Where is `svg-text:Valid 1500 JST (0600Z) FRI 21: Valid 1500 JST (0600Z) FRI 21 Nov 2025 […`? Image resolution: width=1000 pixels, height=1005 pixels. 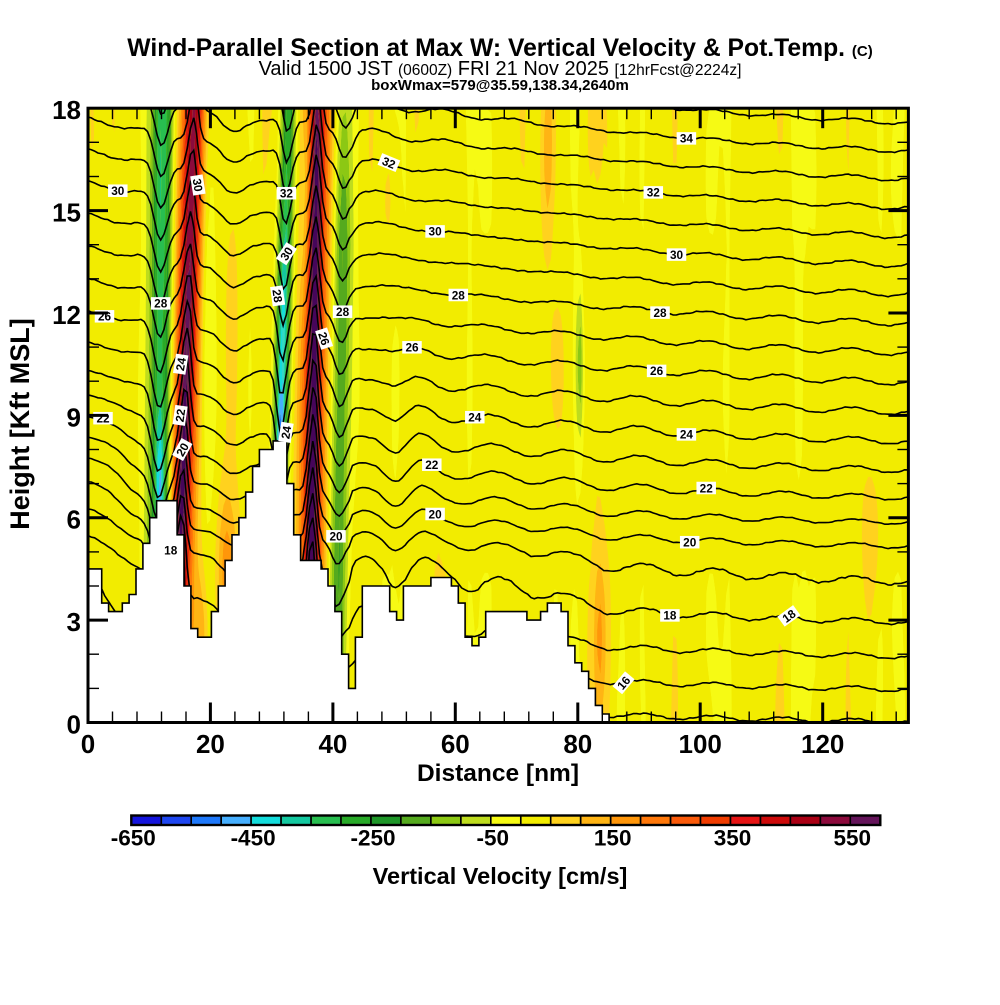 svg-text:Valid 1500 JST (0600Z) FRI 21: Valid 1500 JST (0600Z) FRI 21 Nov 2025 [… is located at coordinates (500, 69).